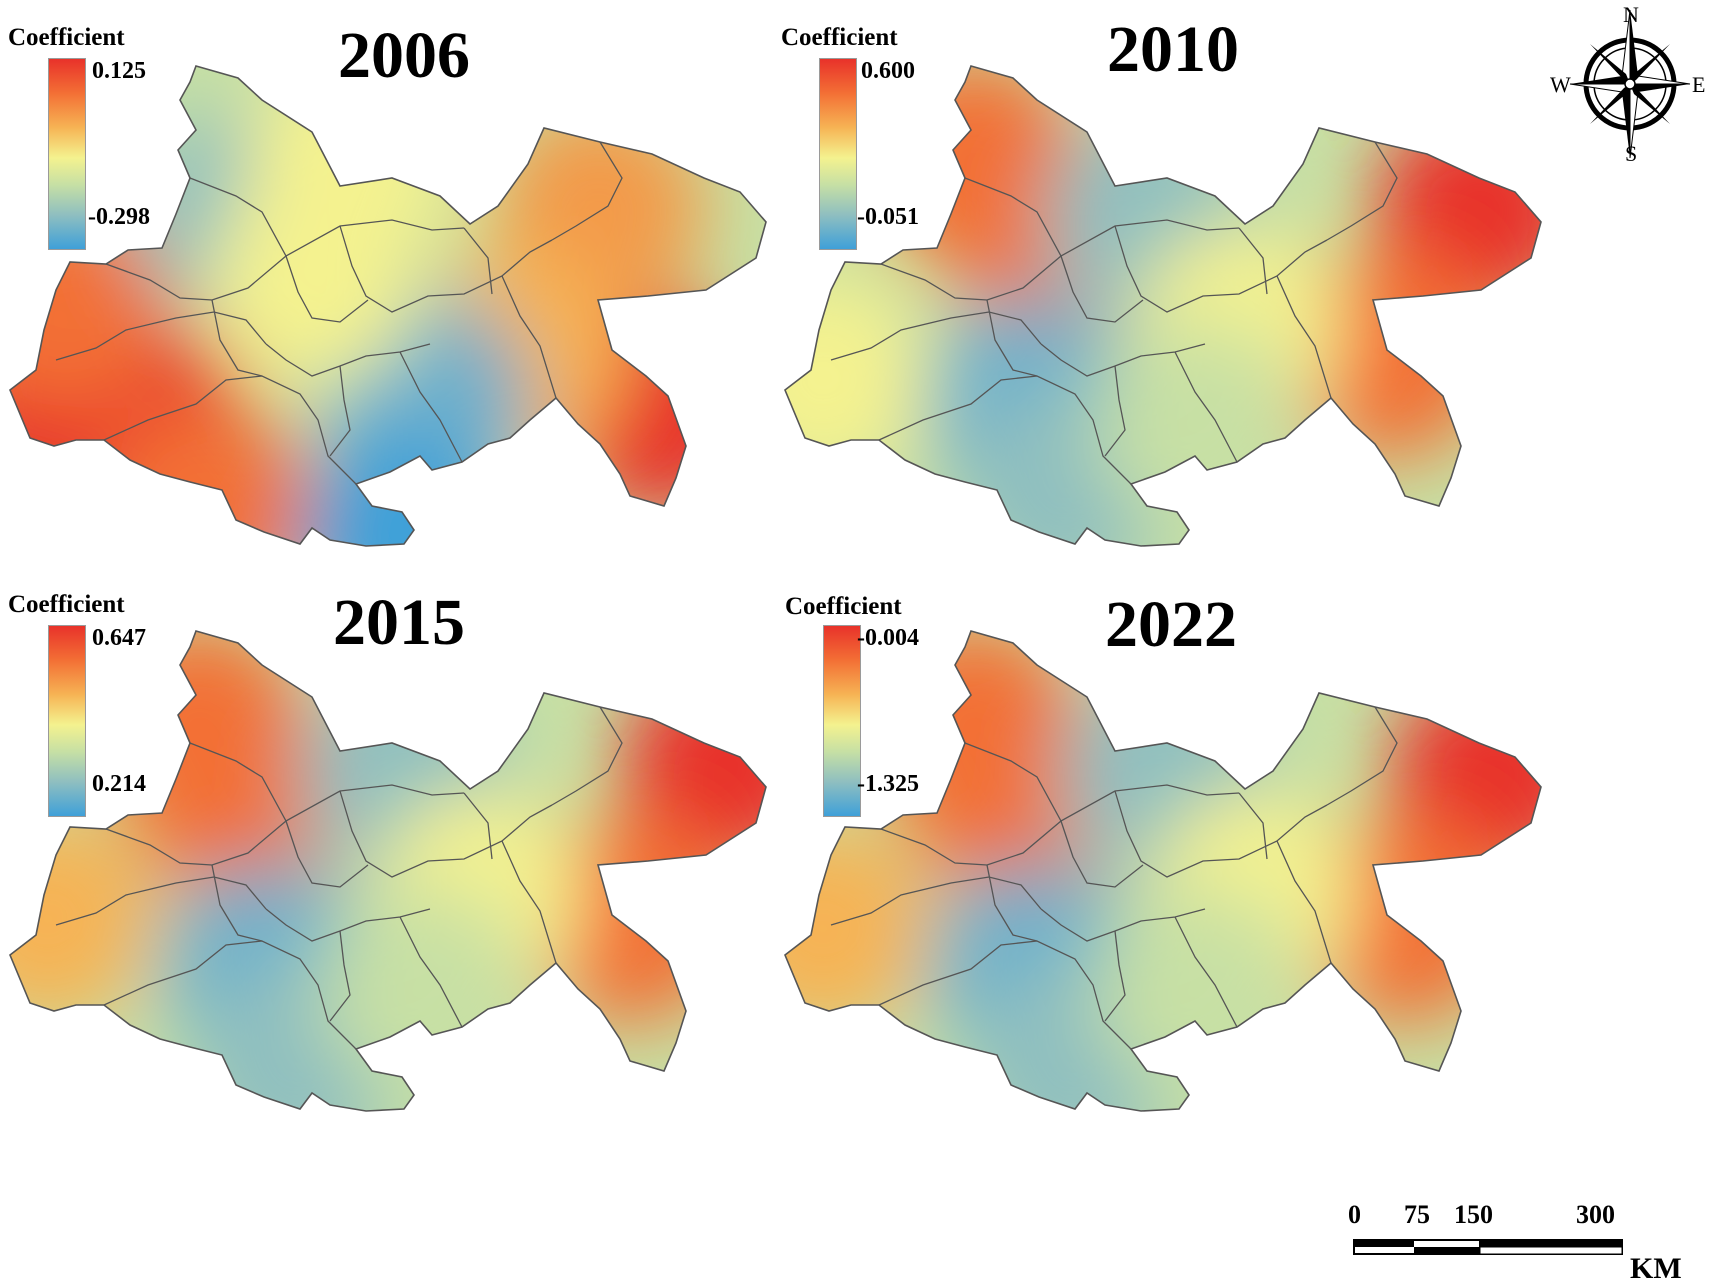 The height and width of the screenshot is (1286, 1713). What do you see at coordinates (1699, 84) in the screenshot?
I see `compass-east-label: E` at bounding box center [1699, 84].